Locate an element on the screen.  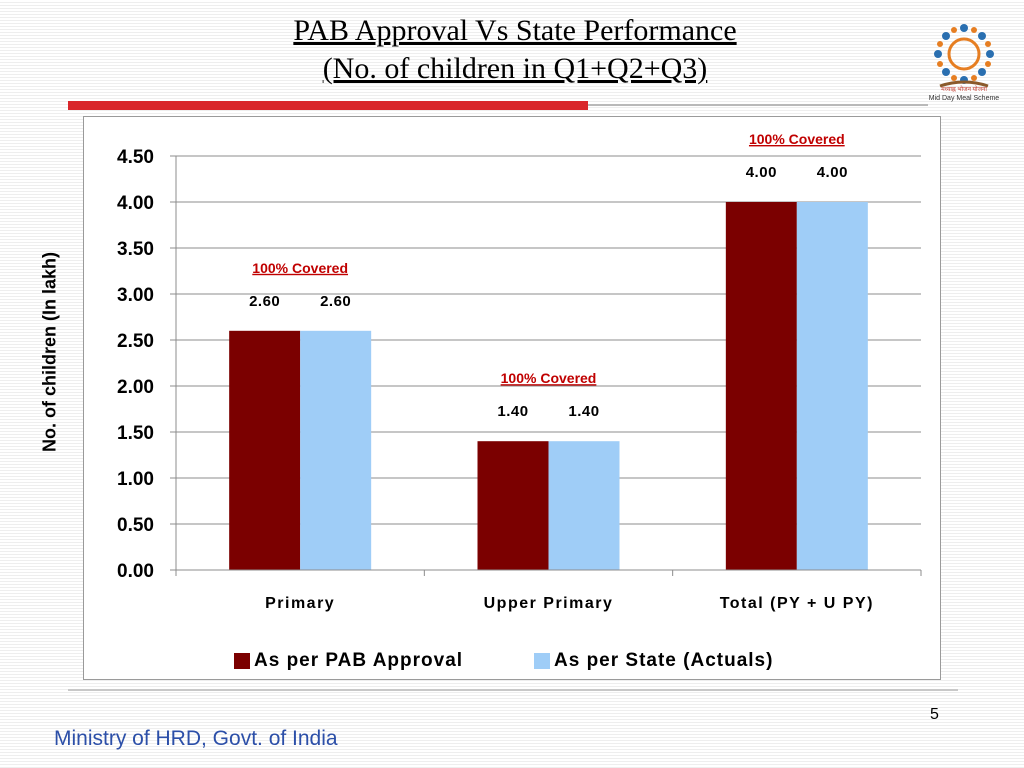
footer-text: Ministry of HRD, Govt. of India is located at coordinates (196, 738).